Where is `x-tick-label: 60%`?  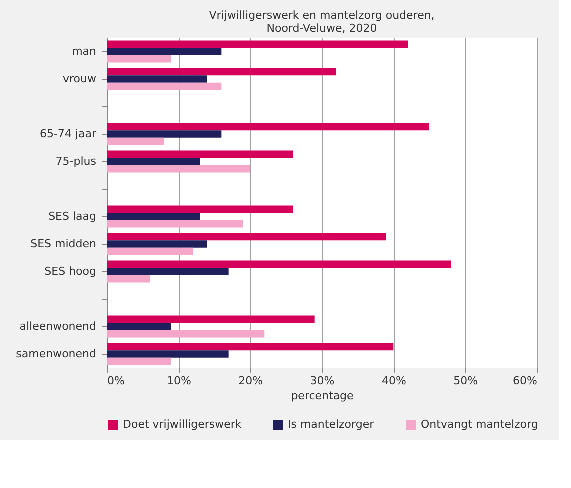 x-tick-label: 60% is located at coordinates (525, 381).